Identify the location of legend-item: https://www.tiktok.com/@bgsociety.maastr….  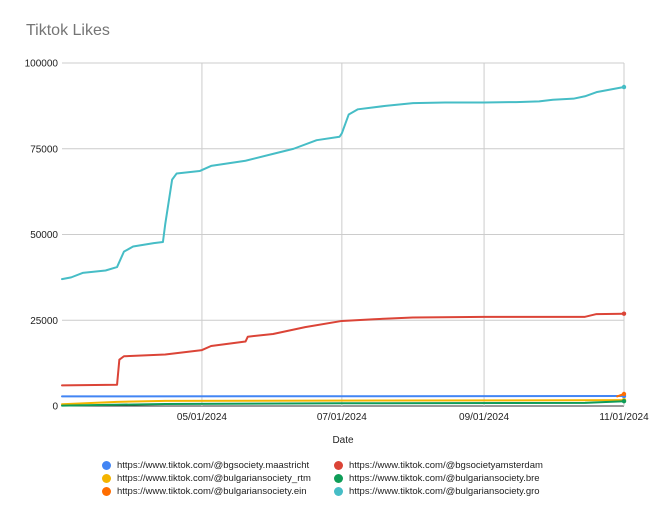
(218, 465).